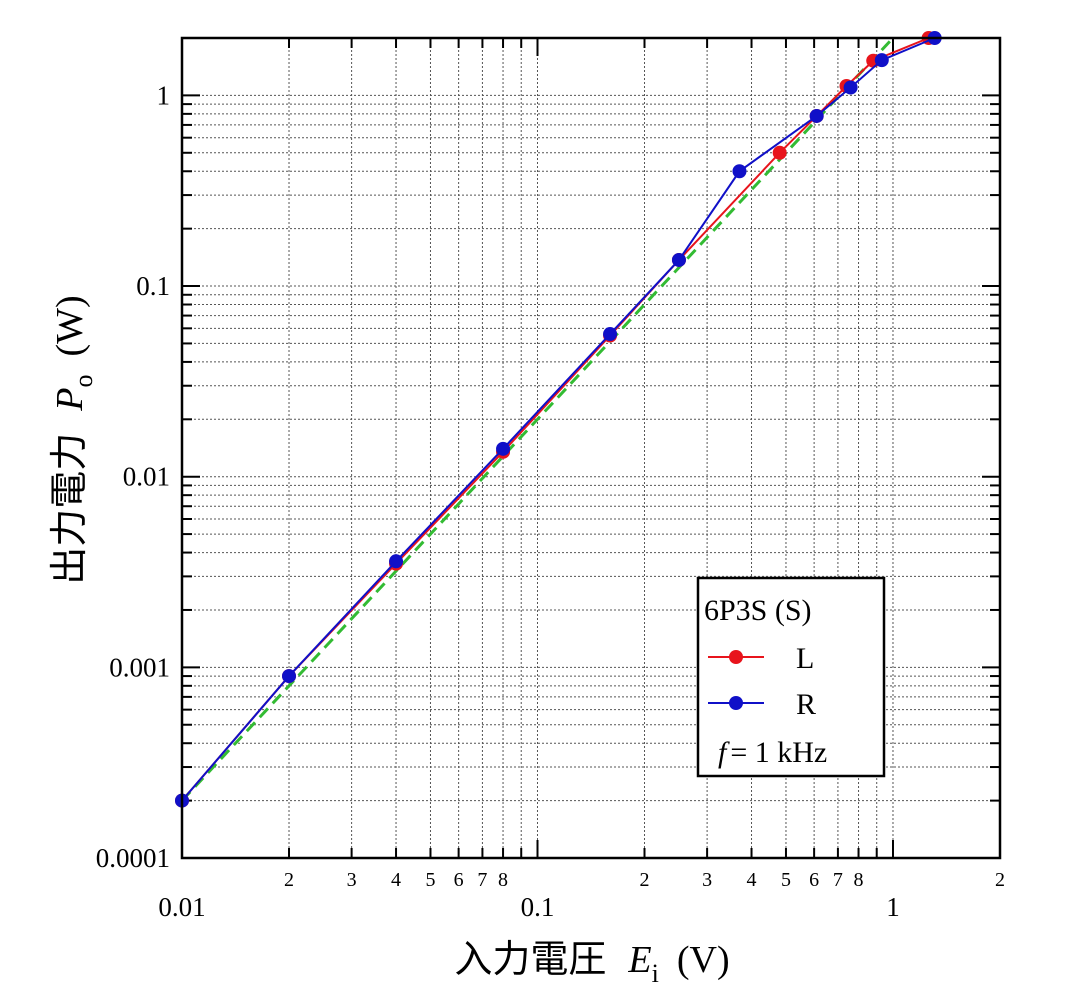 The image size is (1080, 1002). What do you see at coordinates (893, 907) in the screenshot?
I see `x-tick-label: 1` at bounding box center [893, 907].